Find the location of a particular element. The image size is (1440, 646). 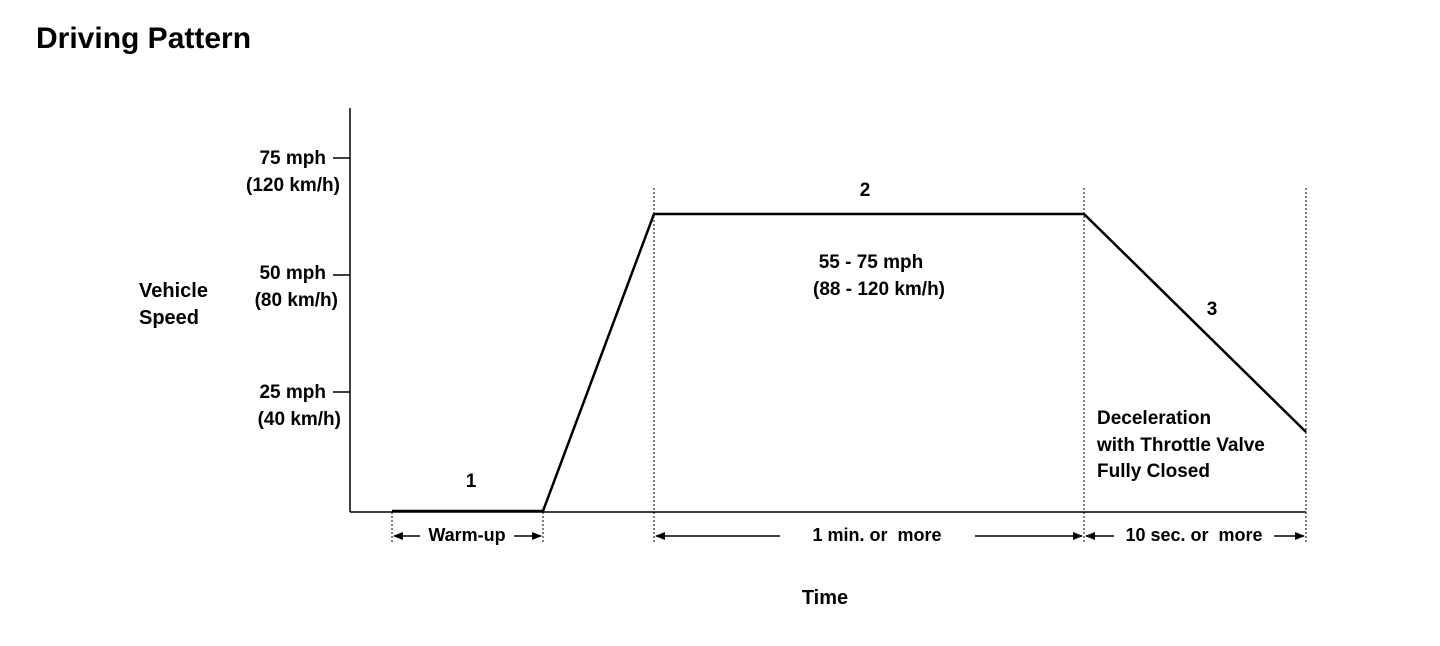

phase-3-number: 3 is located at coordinates (1212, 309).